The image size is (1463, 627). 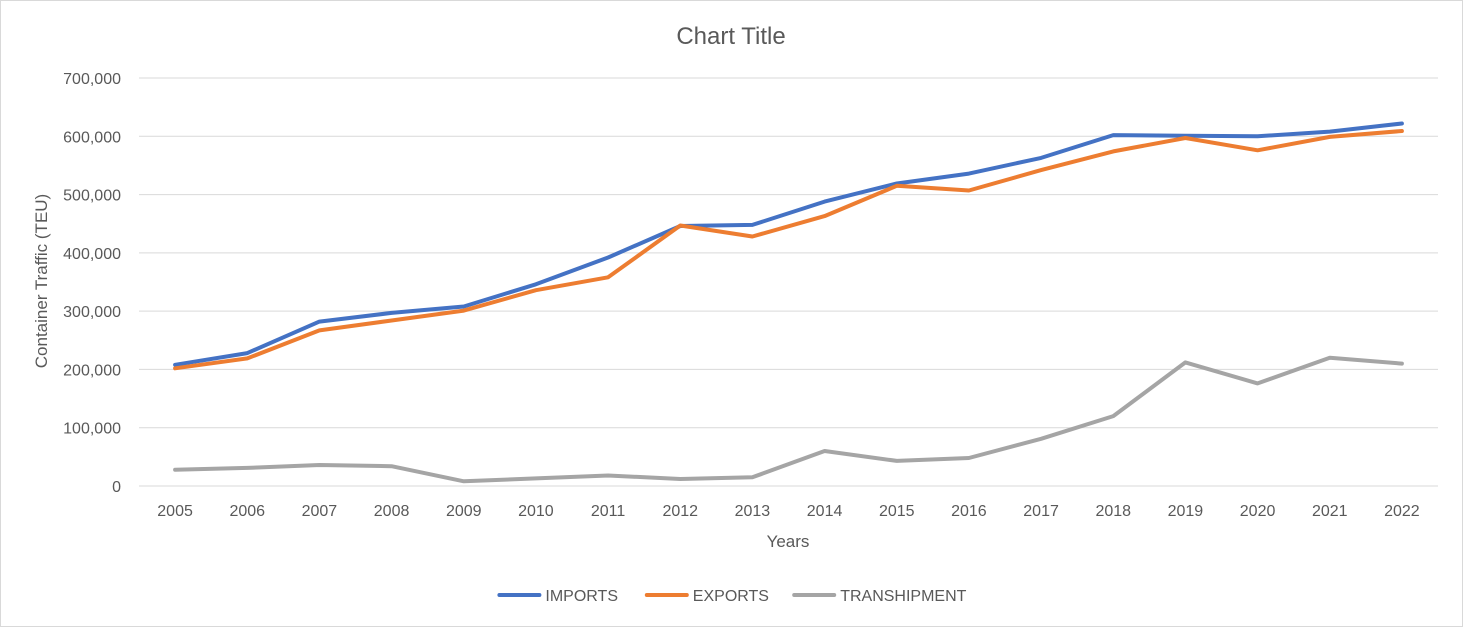 I want to click on legend: IMPORTS EXPORTS TRANSHIPMENT, so click(x=732, y=596).